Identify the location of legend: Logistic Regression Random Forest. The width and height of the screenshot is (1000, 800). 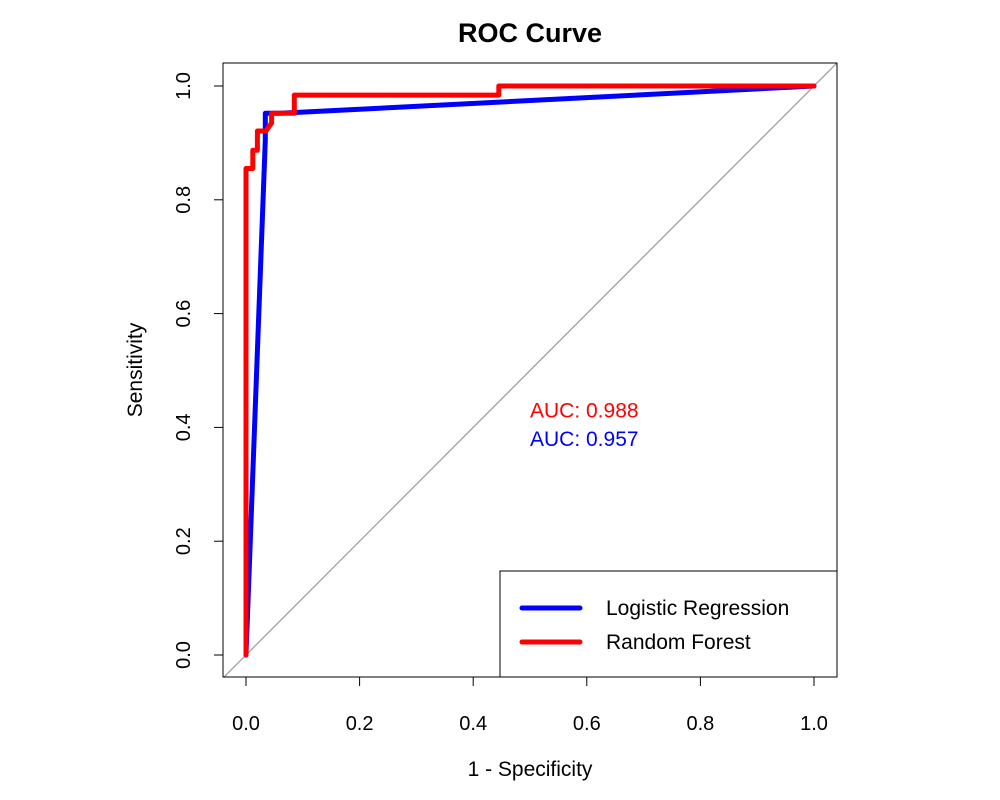
(668, 624).